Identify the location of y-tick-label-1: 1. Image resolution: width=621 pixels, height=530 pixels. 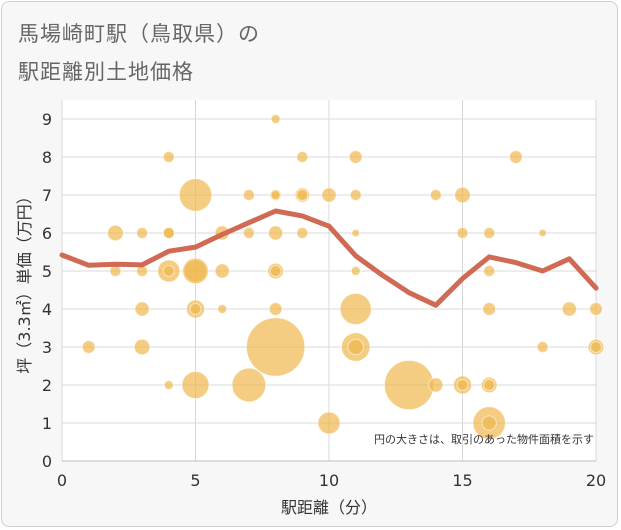
(47, 423).